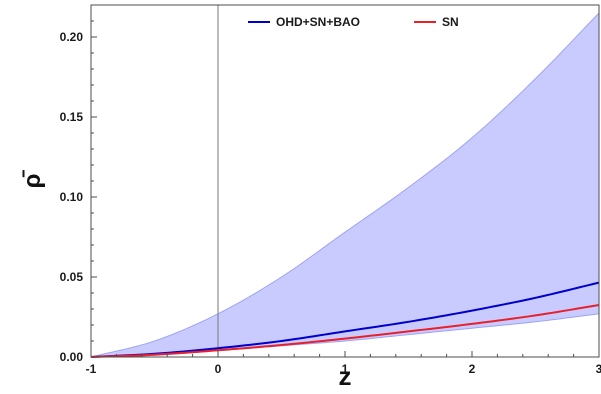 Image resolution: width=601 pixels, height=394 pixels. I want to click on x-tick-label: 1, so click(345, 369).